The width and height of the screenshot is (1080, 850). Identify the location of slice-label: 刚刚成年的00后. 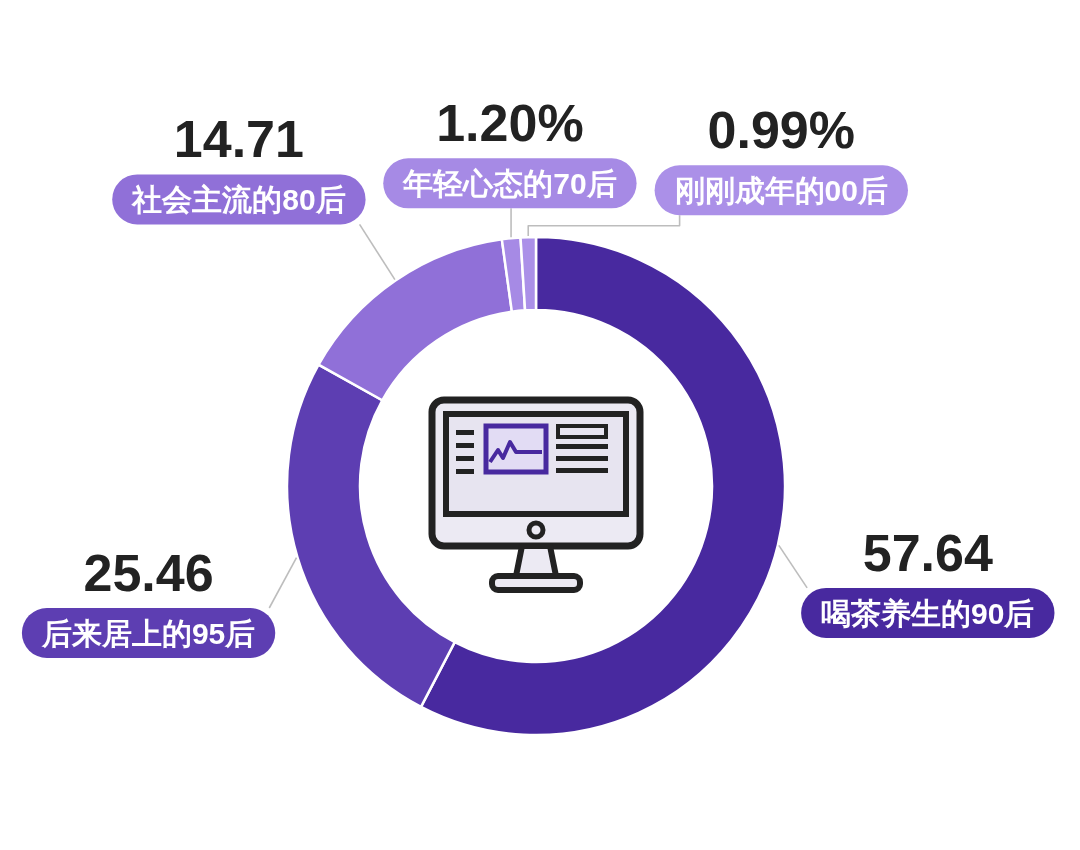
(781, 191).